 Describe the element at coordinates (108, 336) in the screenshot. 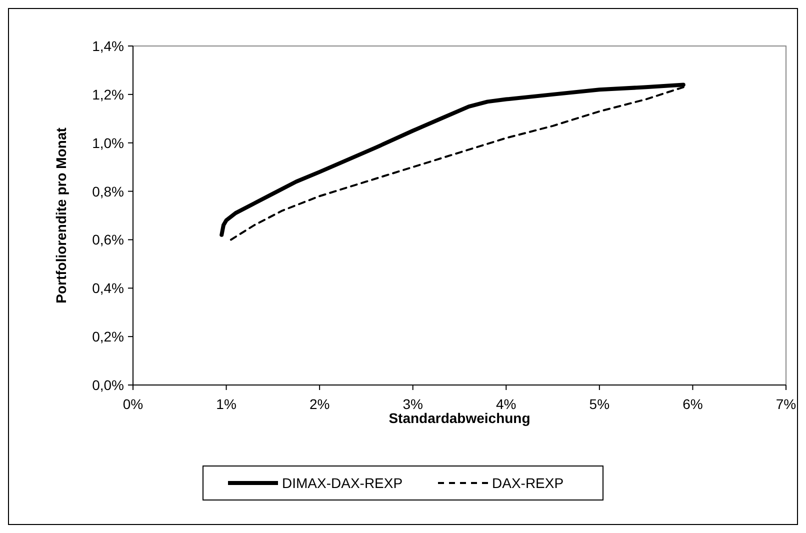

I see `y-tick-label: 0,2%` at that location.